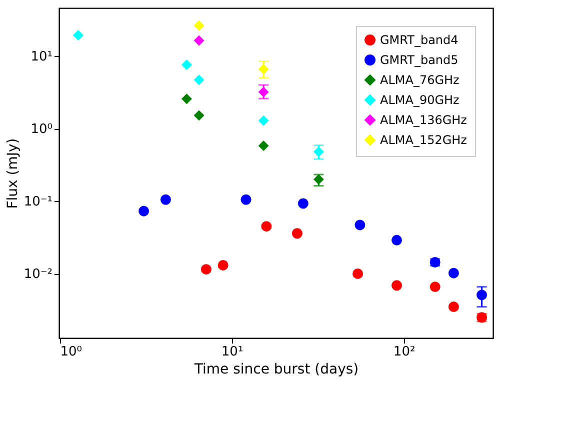  I want to click on legend-label: ALMA_152GHz, so click(423, 140).